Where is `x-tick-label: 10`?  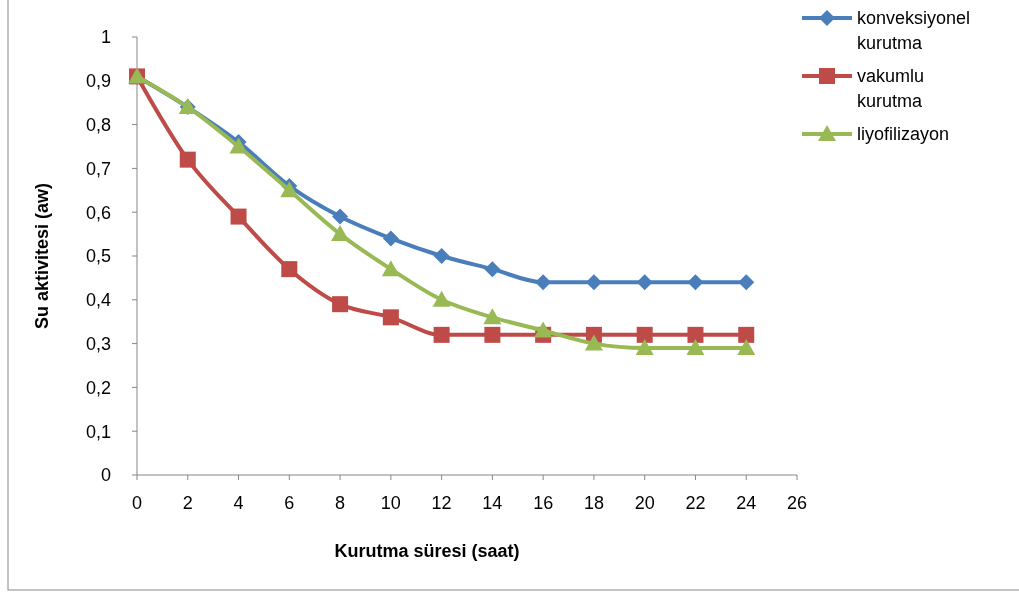
x-tick-label: 10 is located at coordinates (390, 503).